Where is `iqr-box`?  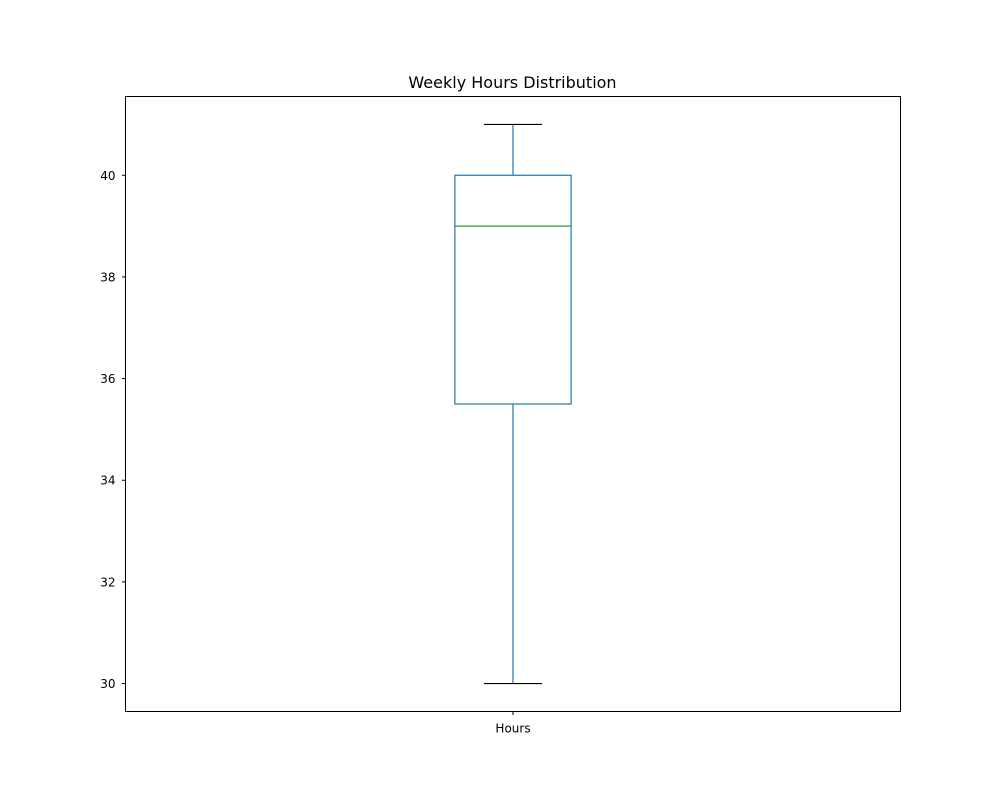
iqr-box is located at coordinates (513, 289).